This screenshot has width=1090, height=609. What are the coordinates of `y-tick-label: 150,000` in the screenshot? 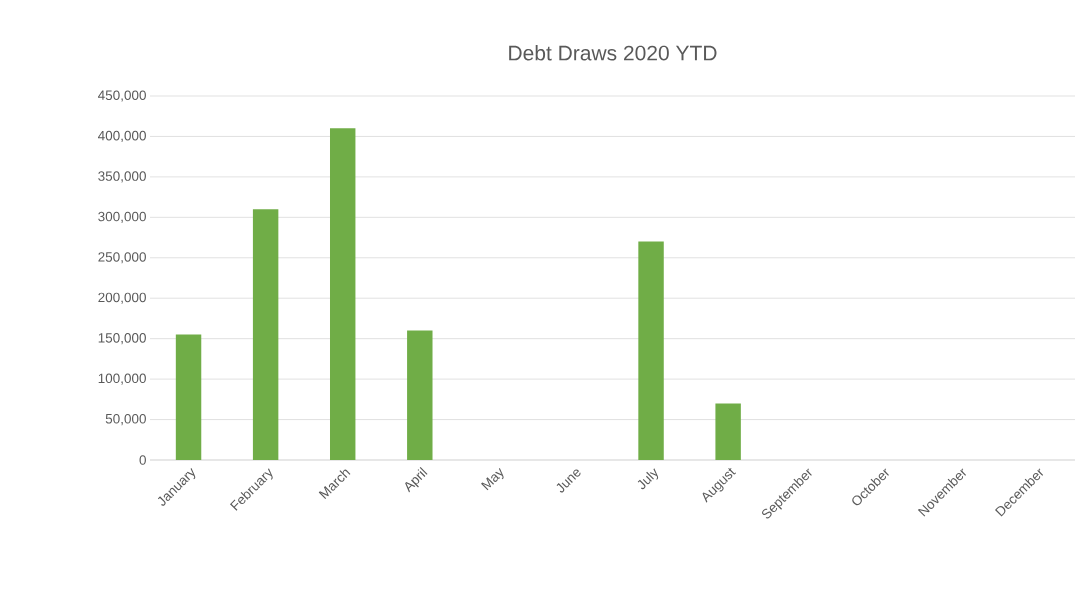 It's located at (122, 339).